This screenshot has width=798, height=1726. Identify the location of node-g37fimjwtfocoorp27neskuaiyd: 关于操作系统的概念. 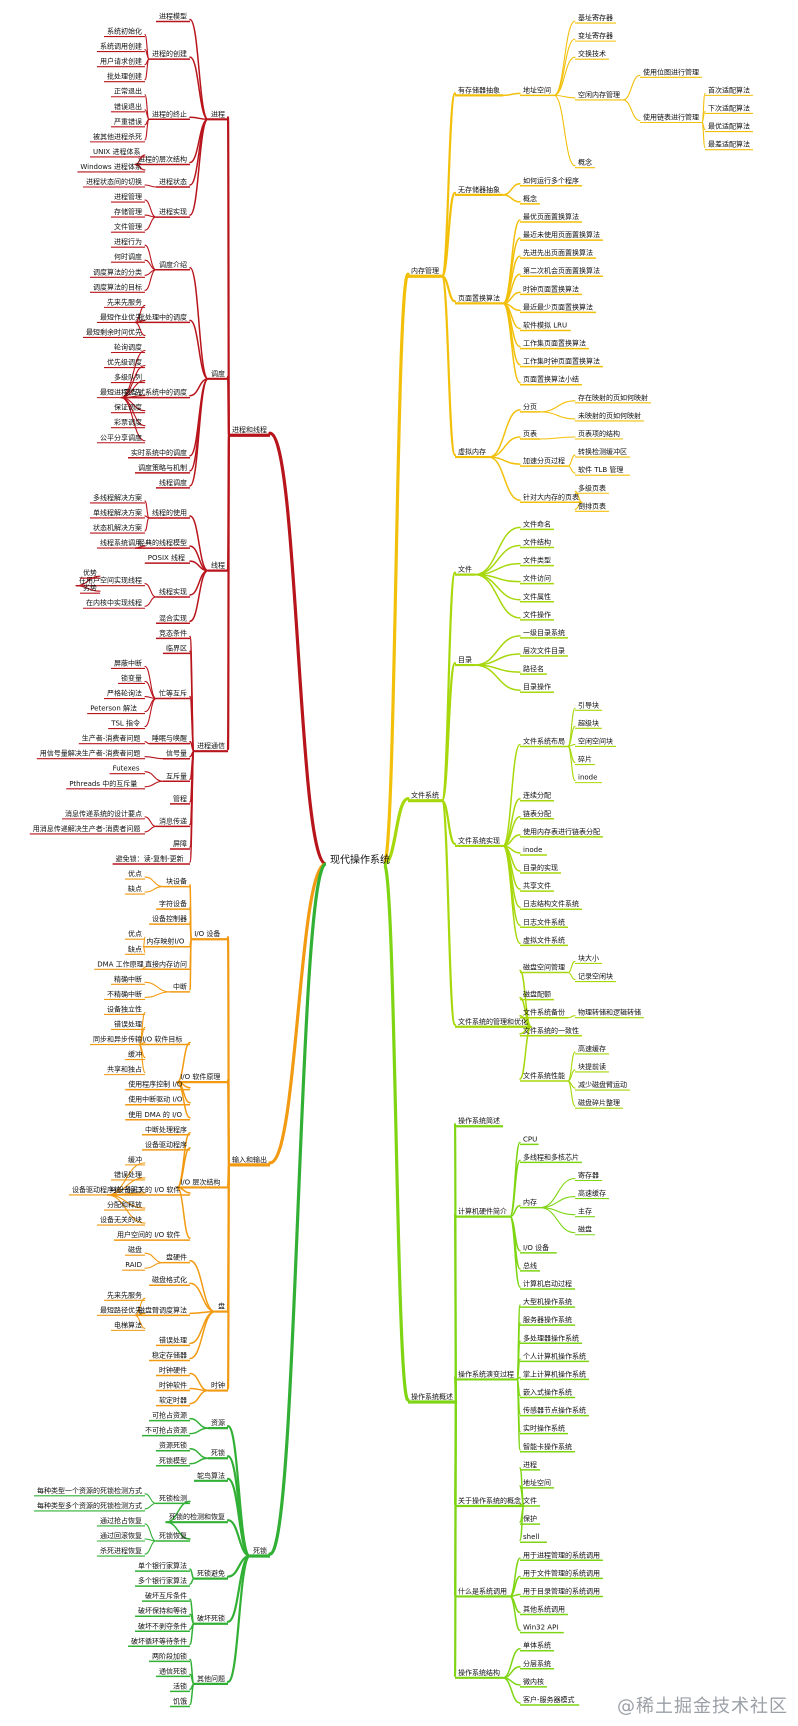
(489, 1500).